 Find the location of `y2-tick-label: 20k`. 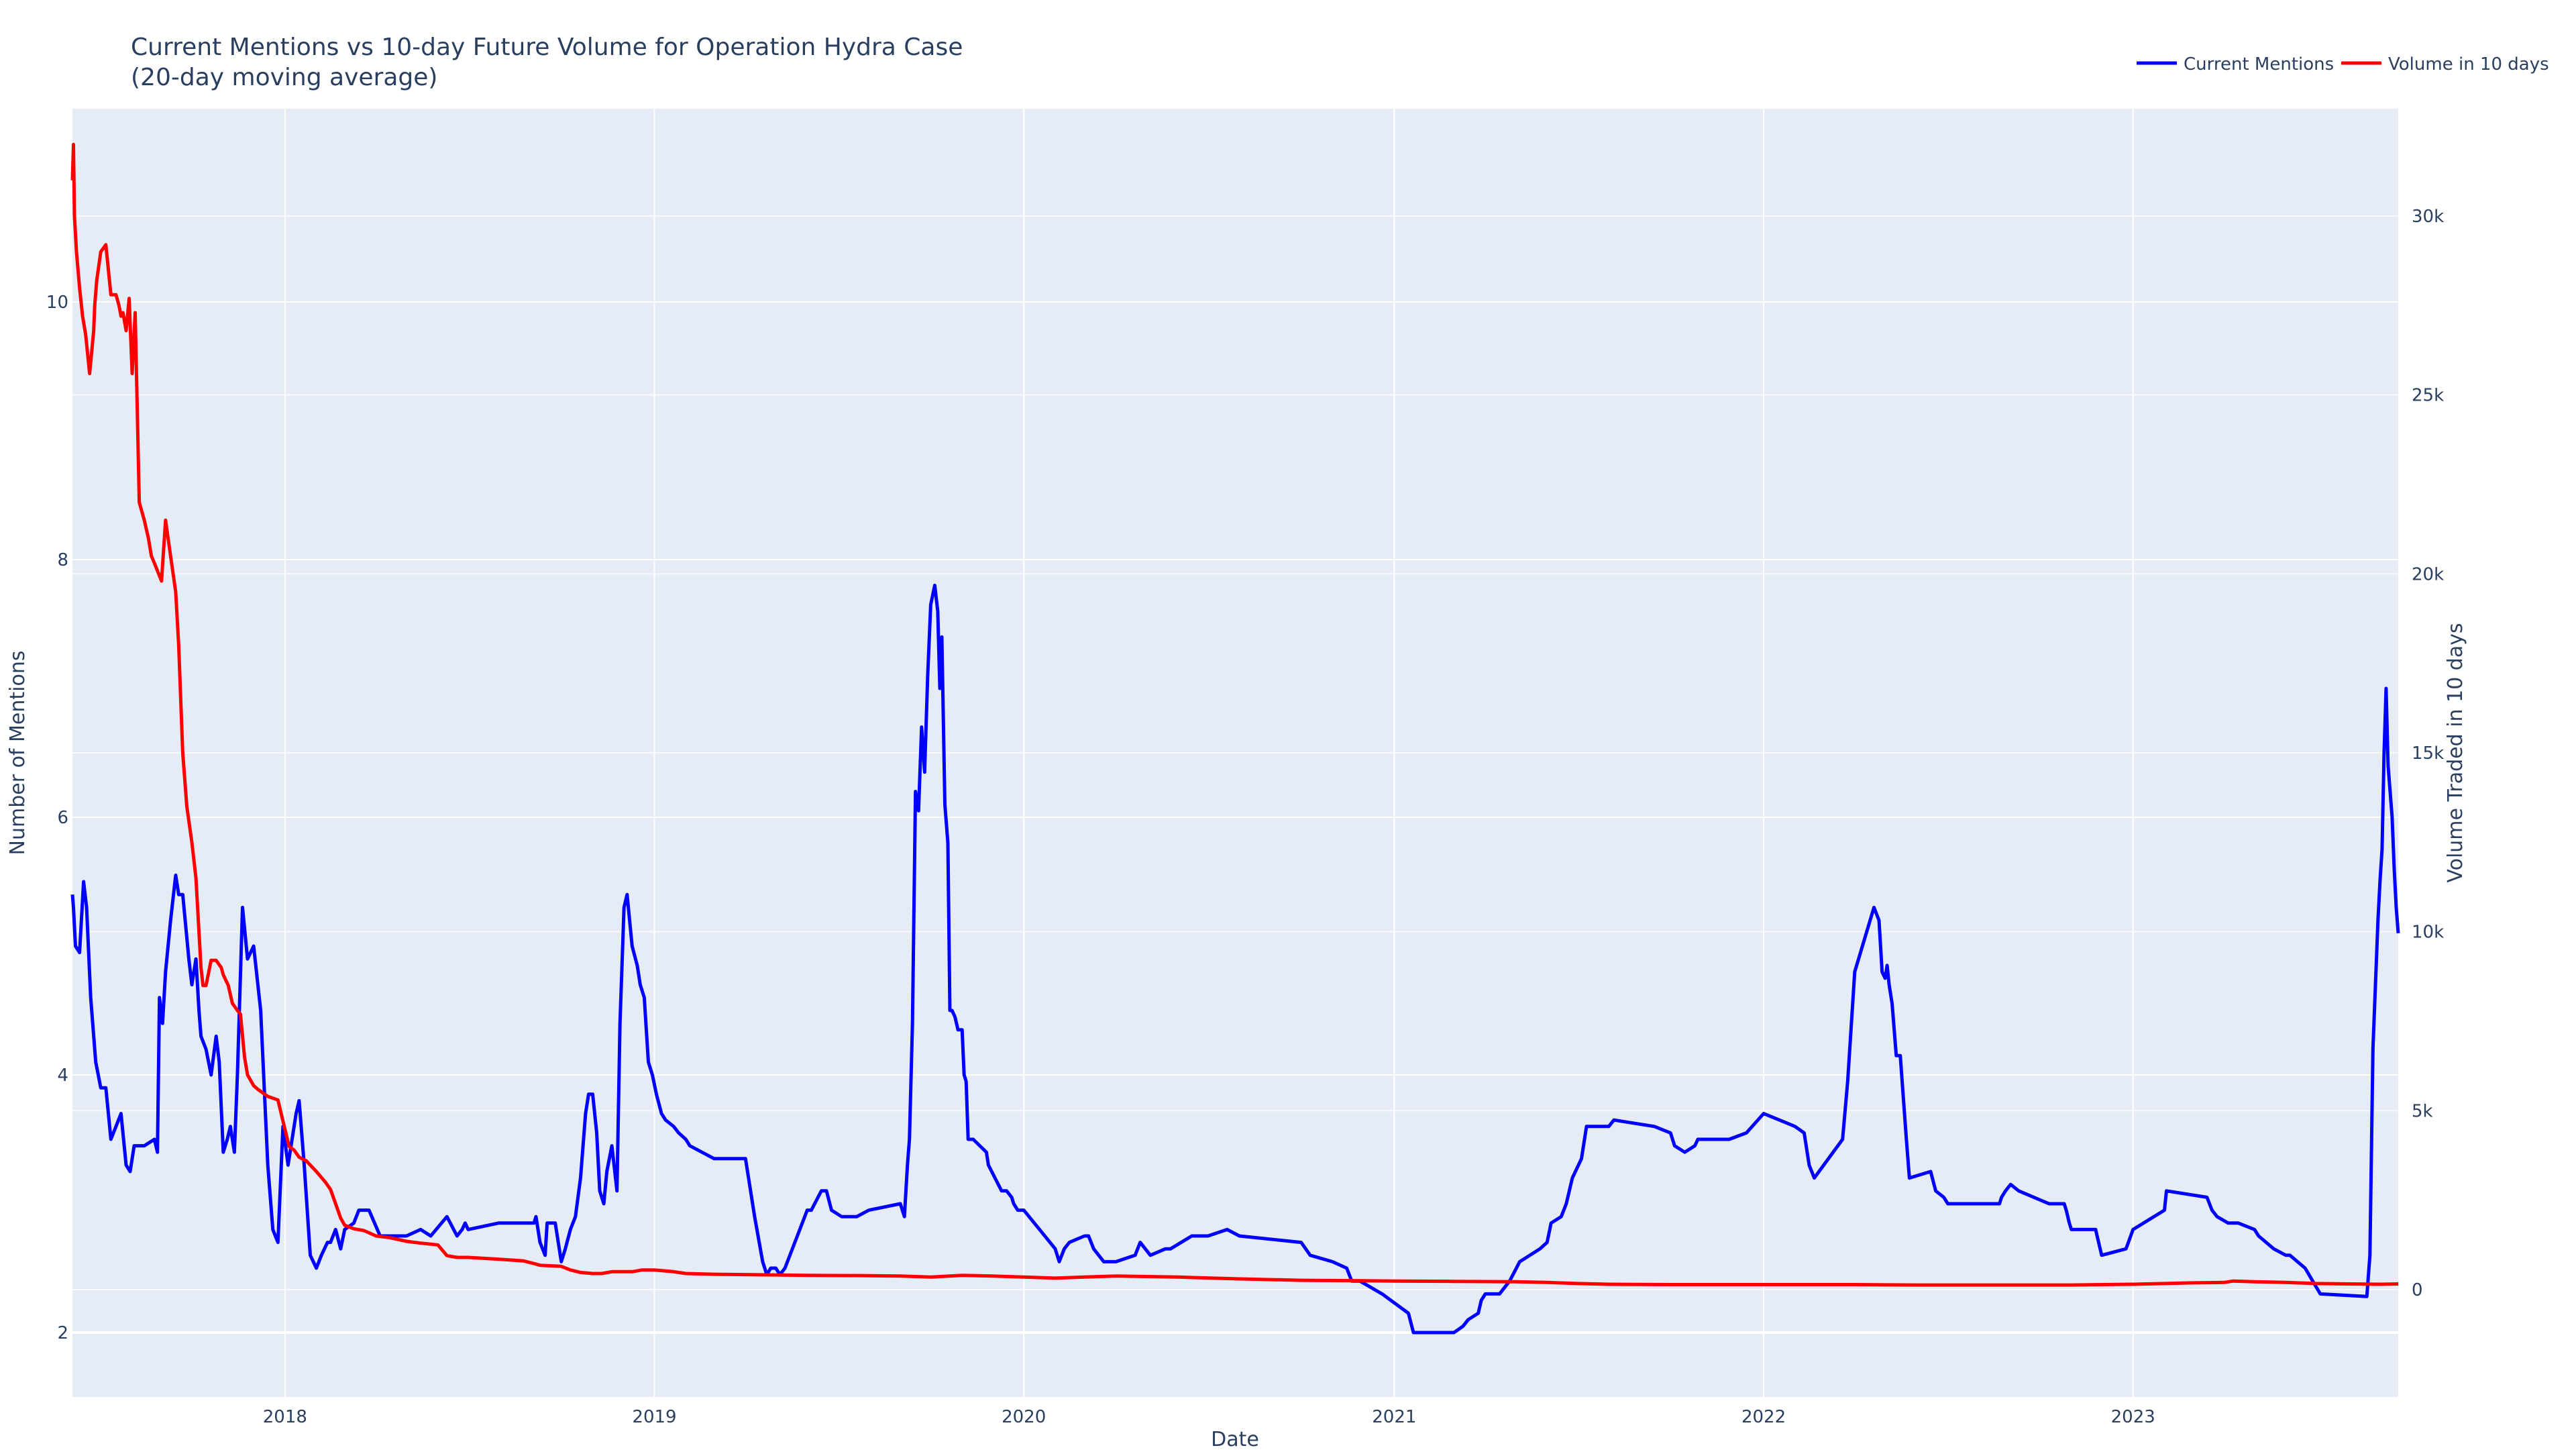

y2-tick-label: 20k is located at coordinates (2428, 574).